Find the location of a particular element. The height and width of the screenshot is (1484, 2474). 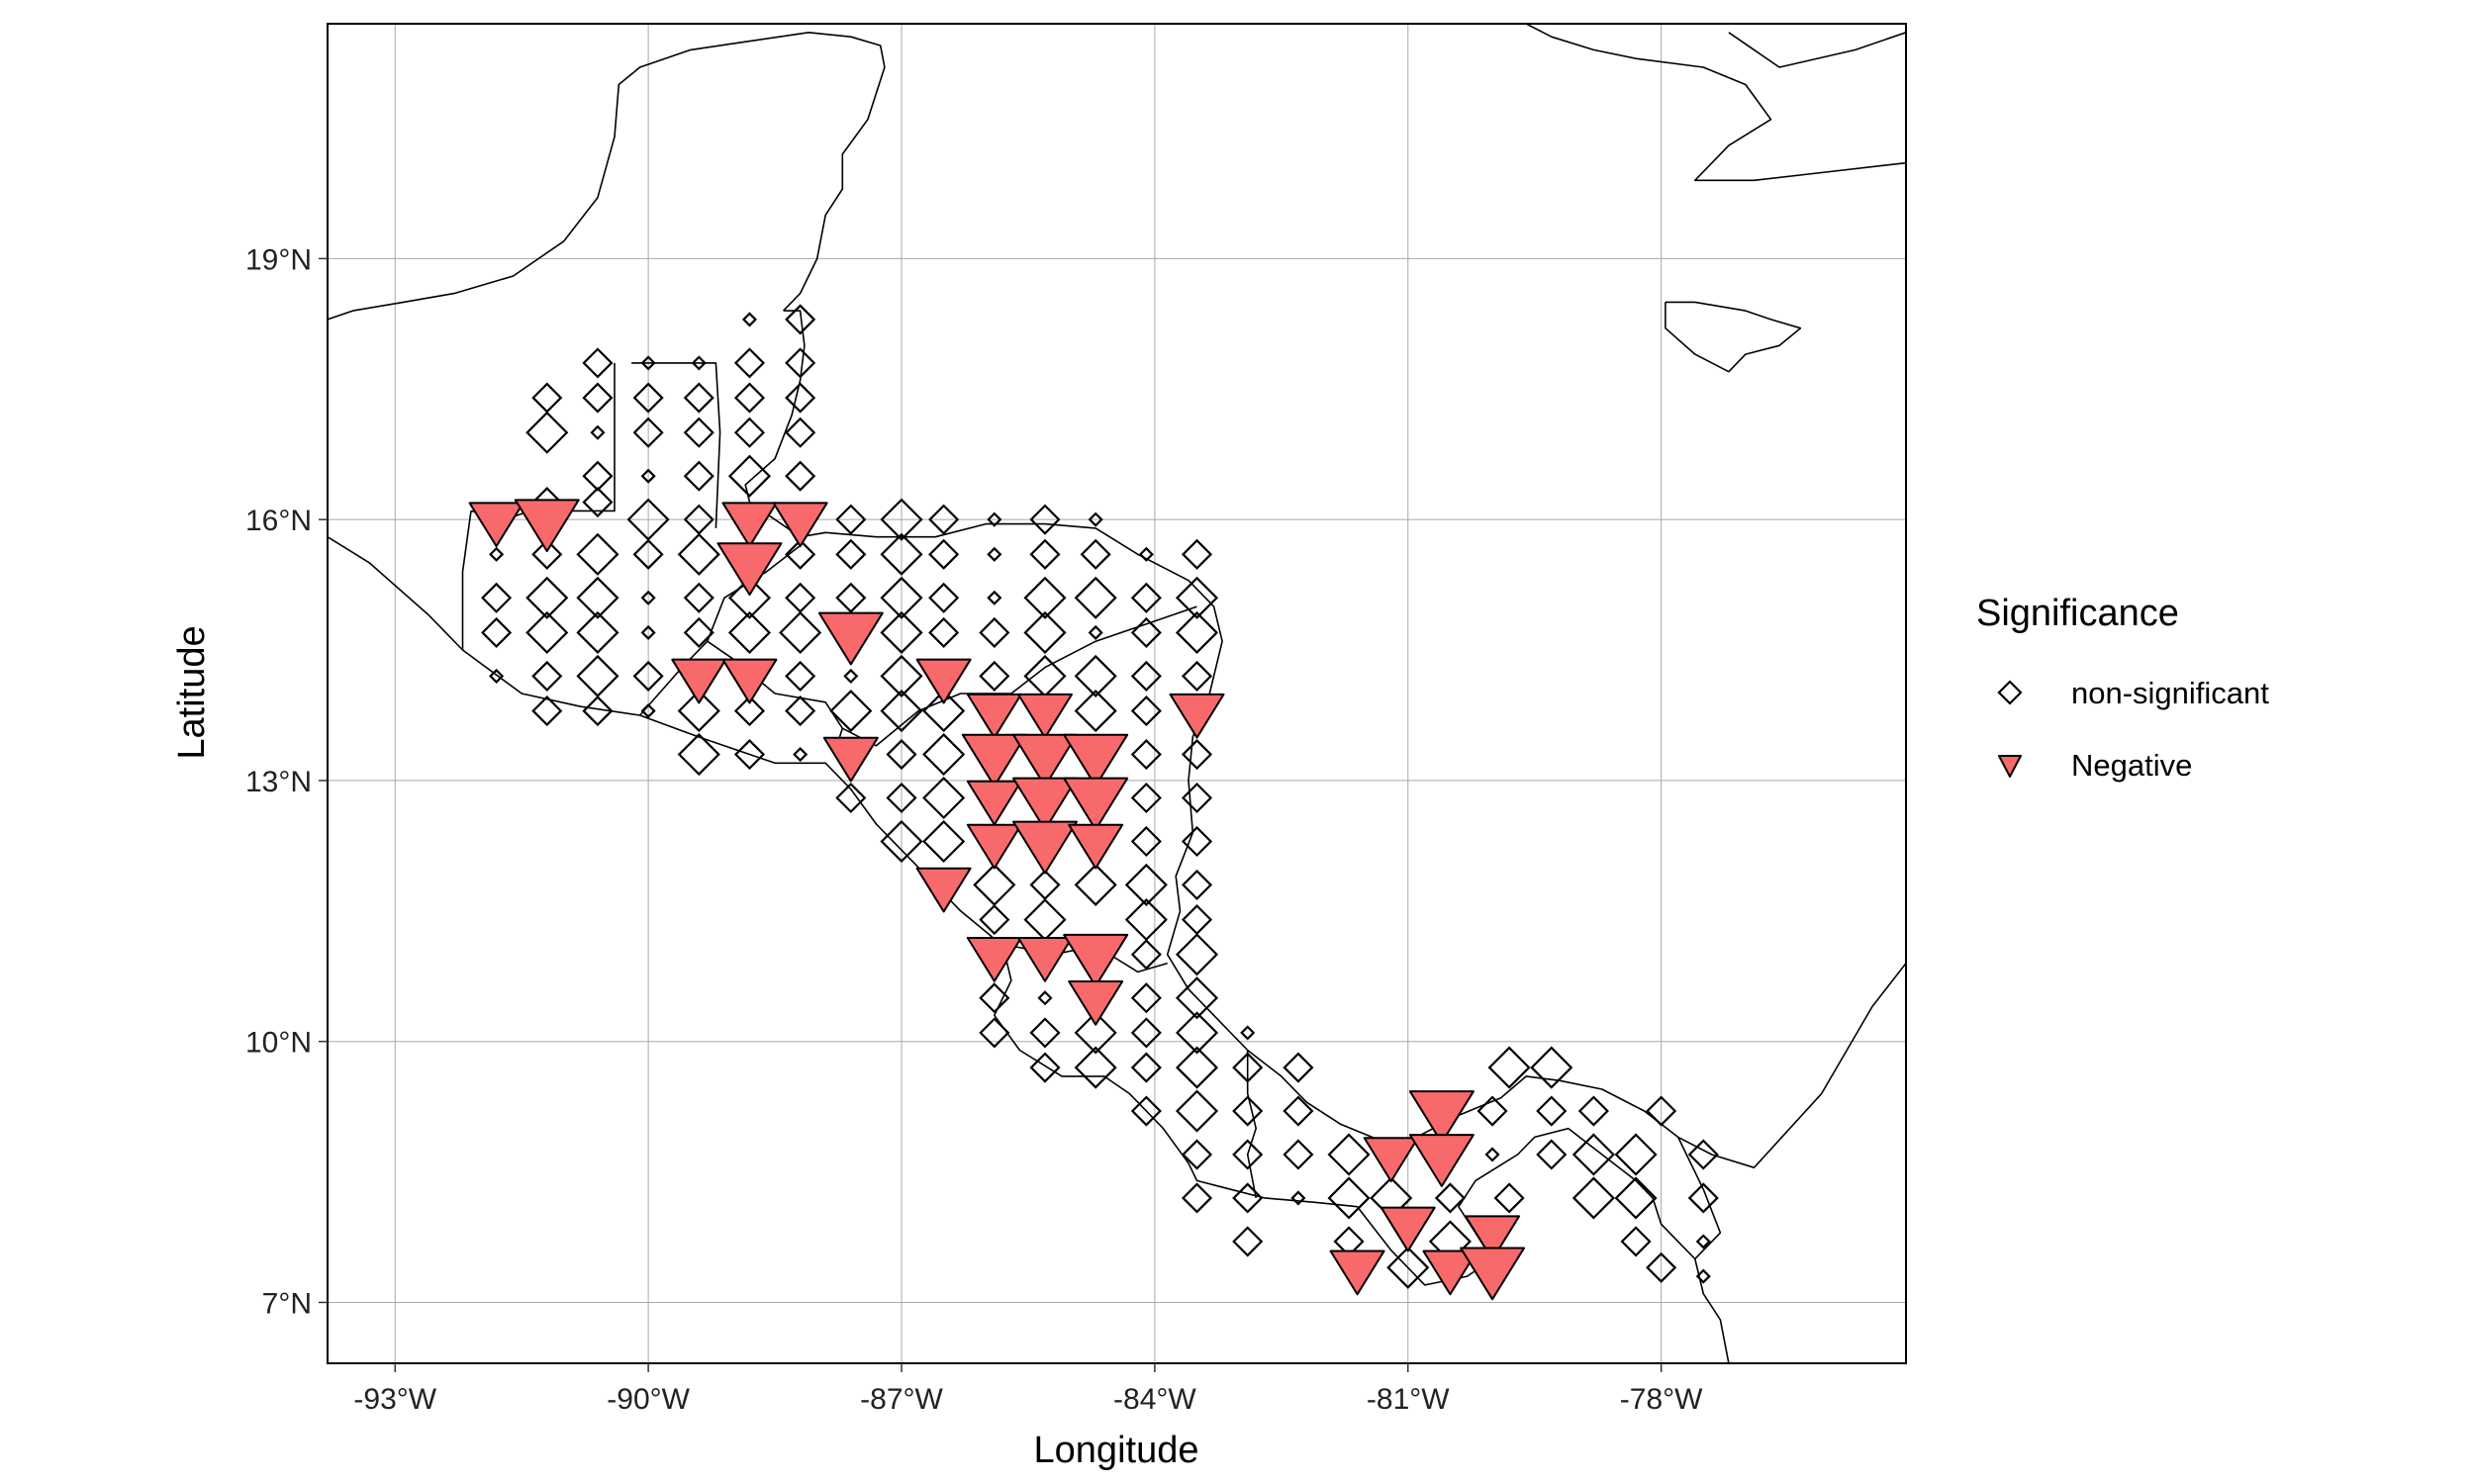

legend: Significance non-significant Negative is located at coordinates (2123, 688).